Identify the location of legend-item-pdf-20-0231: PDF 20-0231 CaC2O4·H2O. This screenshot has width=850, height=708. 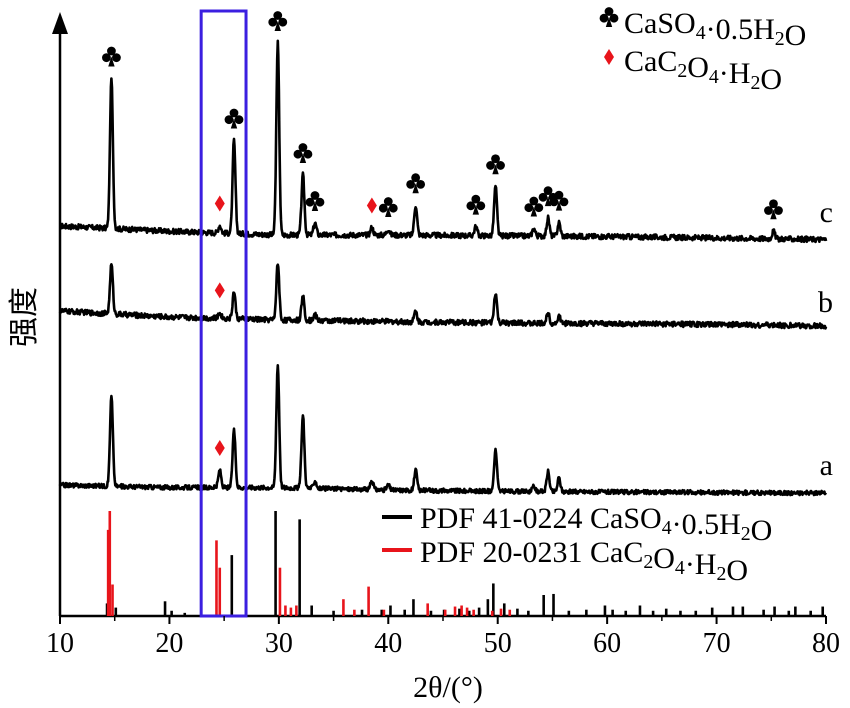
(584, 561).